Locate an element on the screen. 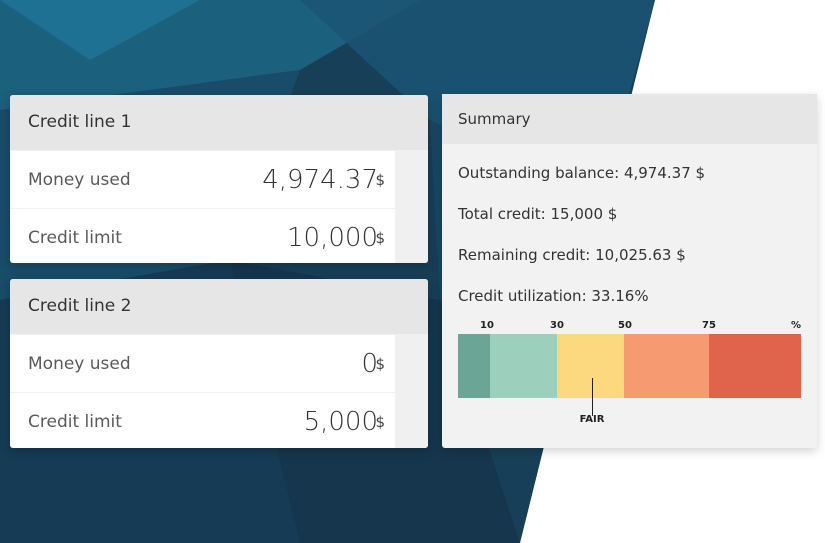 The image size is (825, 543). credit-limit-value: 10,000 is located at coordinates (332, 237).